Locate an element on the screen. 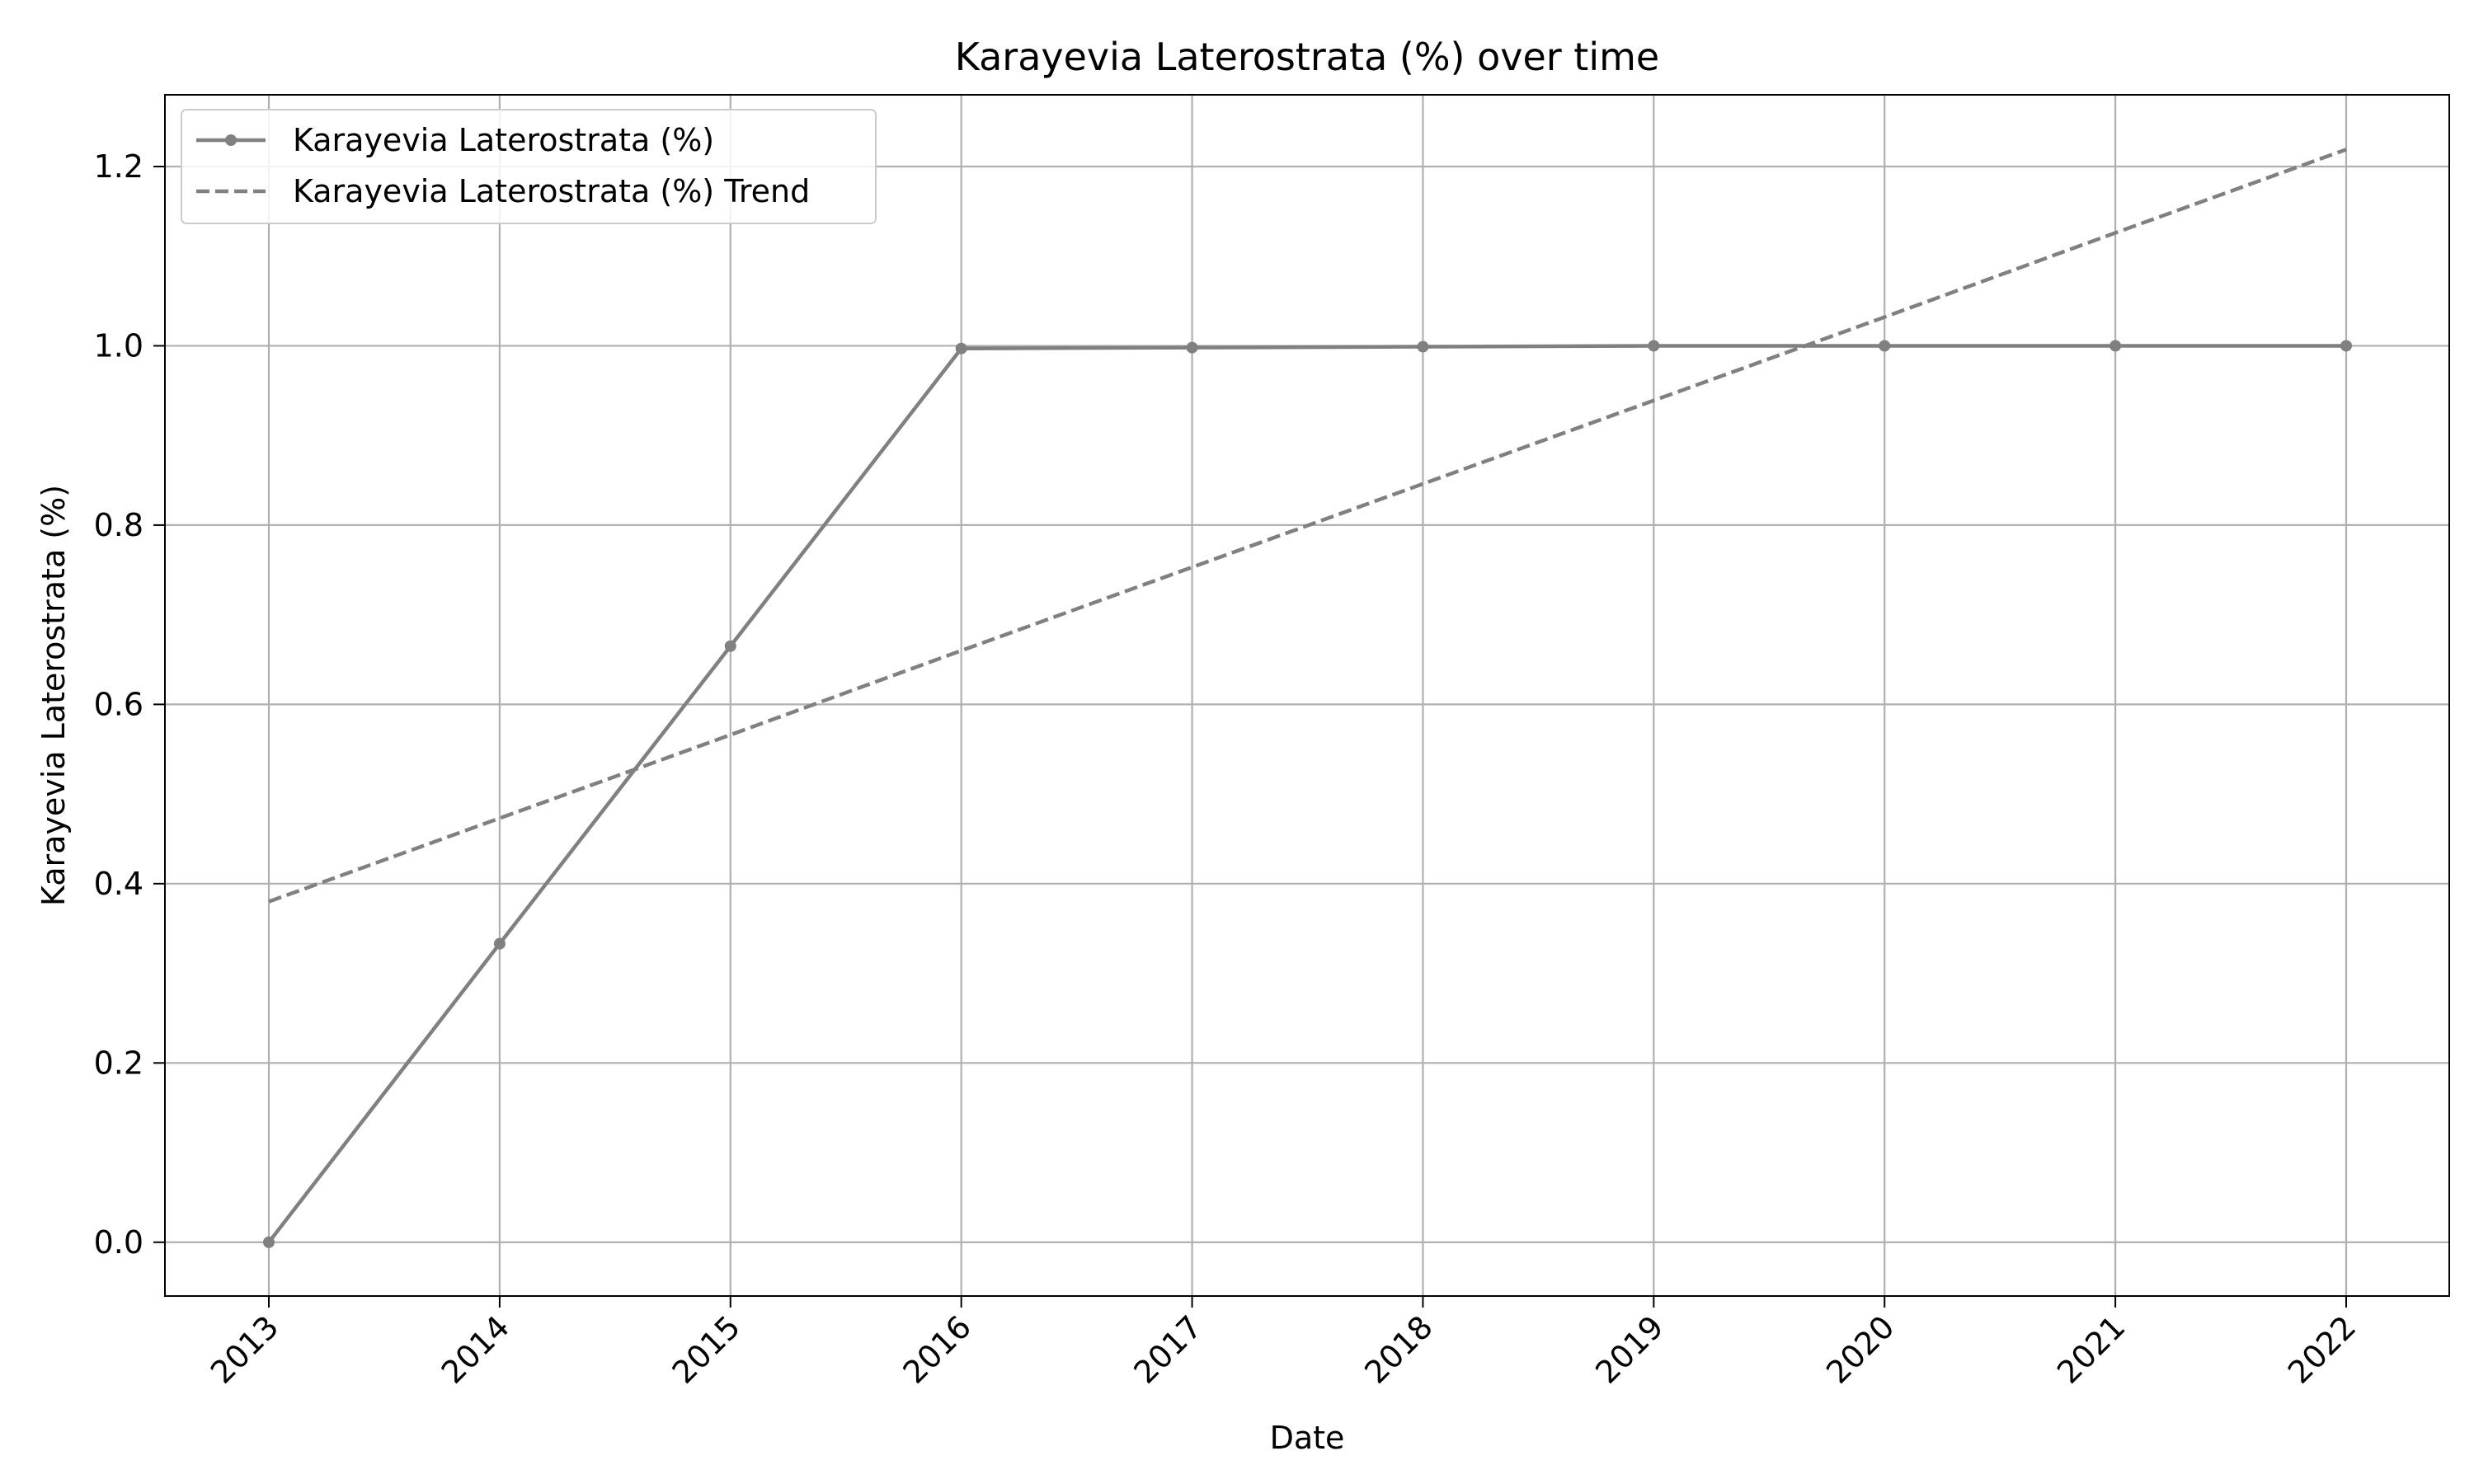  legend-marker is located at coordinates (231, 140).